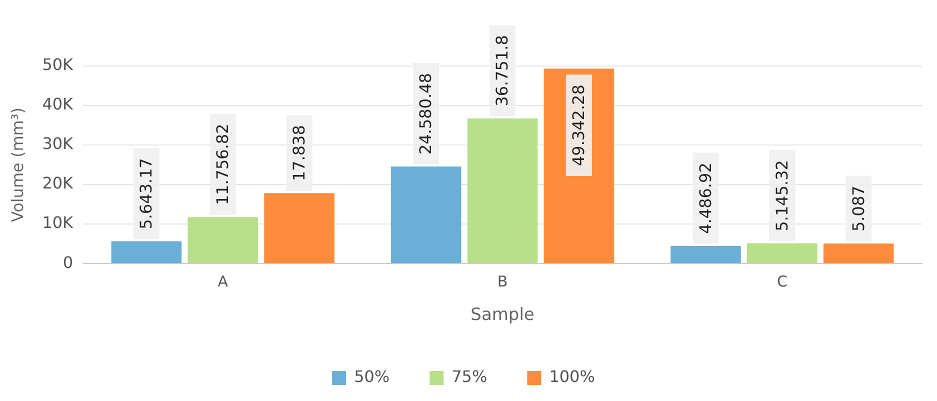 The width and height of the screenshot is (937, 401). Describe the element at coordinates (223, 281) in the screenshot. I see `x-tick-label: A` at that location.